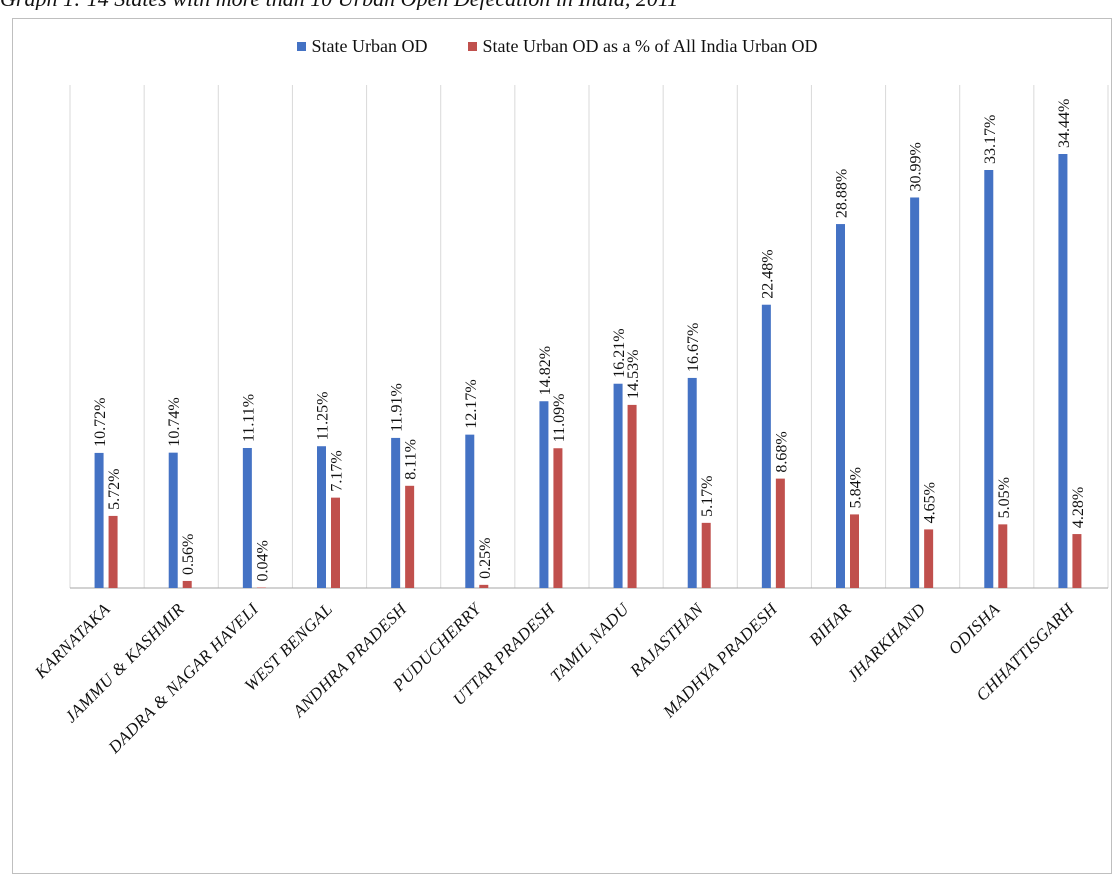  Describe the element at coordinates (767, 273) in the screenshot. I see `data-label-series-1: 22.48%` at that location.